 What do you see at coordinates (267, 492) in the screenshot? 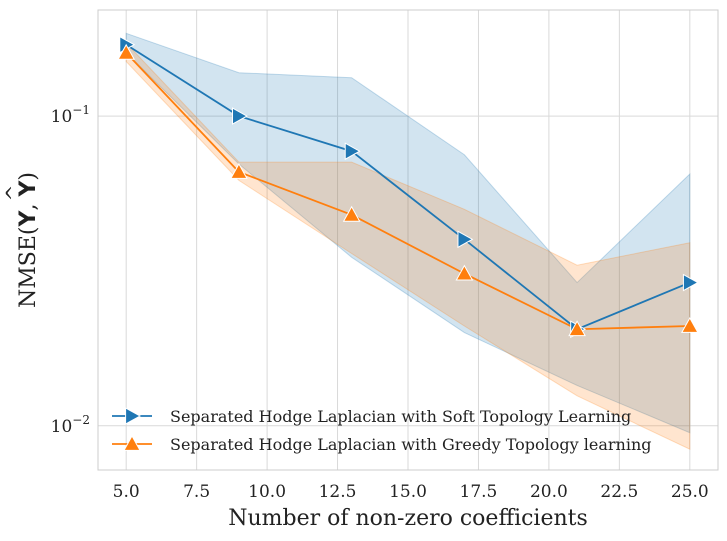
I see `x-tick-label: 10.0` at bounding box center [267, 492].